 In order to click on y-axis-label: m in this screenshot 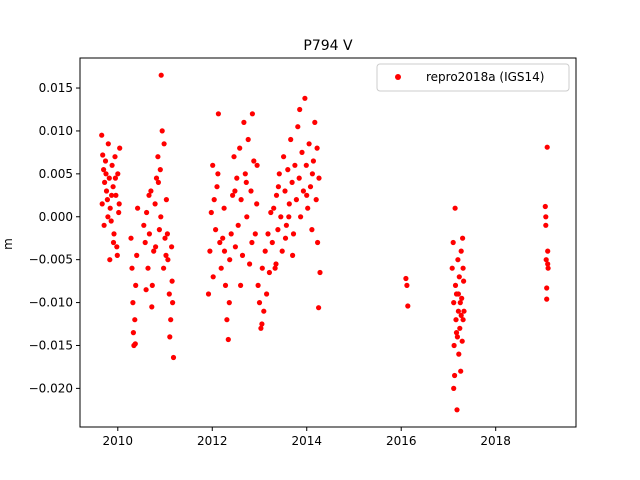, I will do `click(8, 244)`.